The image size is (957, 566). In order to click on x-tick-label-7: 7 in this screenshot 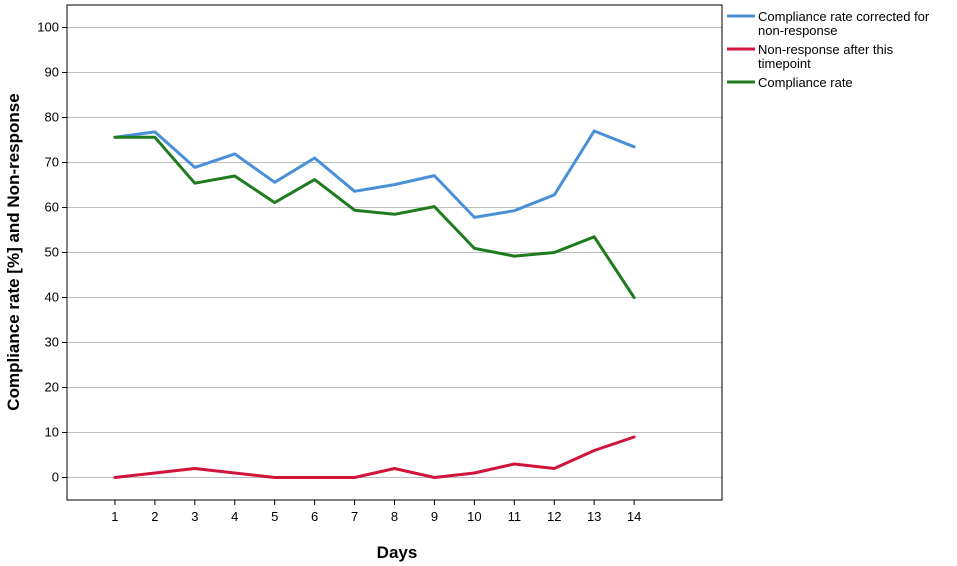, I will do `click(354, 516)`.